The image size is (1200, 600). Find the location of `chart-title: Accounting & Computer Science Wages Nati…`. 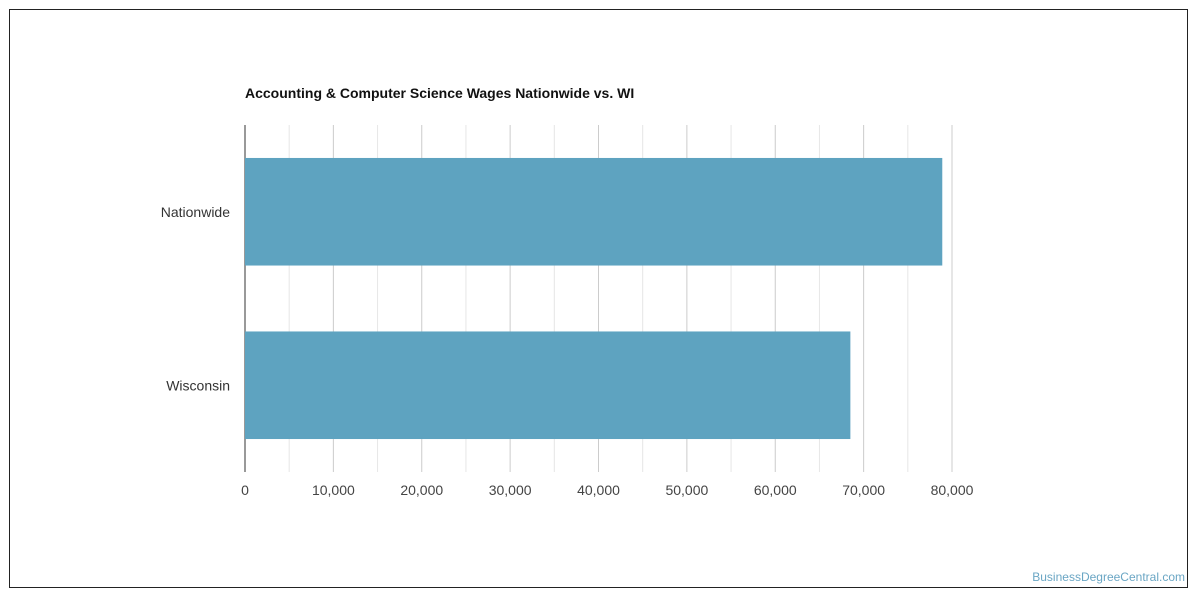

chart-title: Accounting & Computer Science Wages Nati… is located at coordinates (440, 93).